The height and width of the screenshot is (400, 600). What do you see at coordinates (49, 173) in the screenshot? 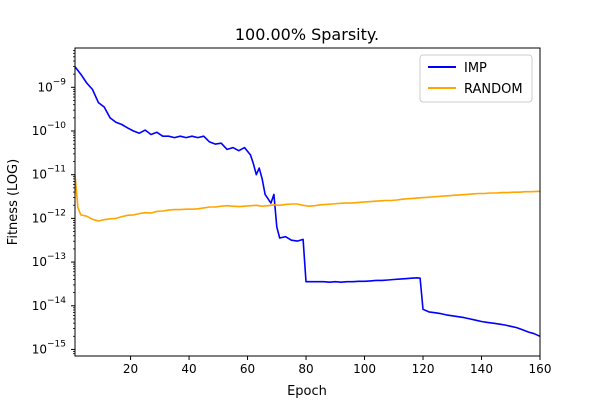
I see `y-tick-label: 10−11` at bounding box center [49, 173].